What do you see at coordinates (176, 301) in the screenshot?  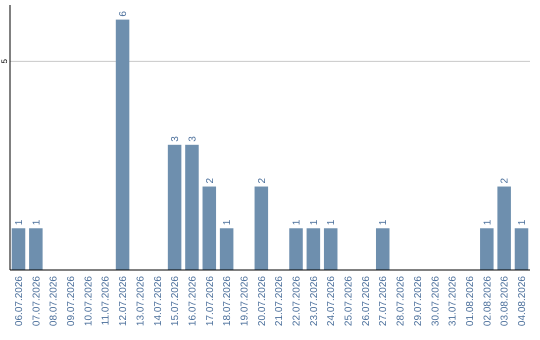 I see `x-tick-label: 15.07.2026` at bounding box center [176, 301].